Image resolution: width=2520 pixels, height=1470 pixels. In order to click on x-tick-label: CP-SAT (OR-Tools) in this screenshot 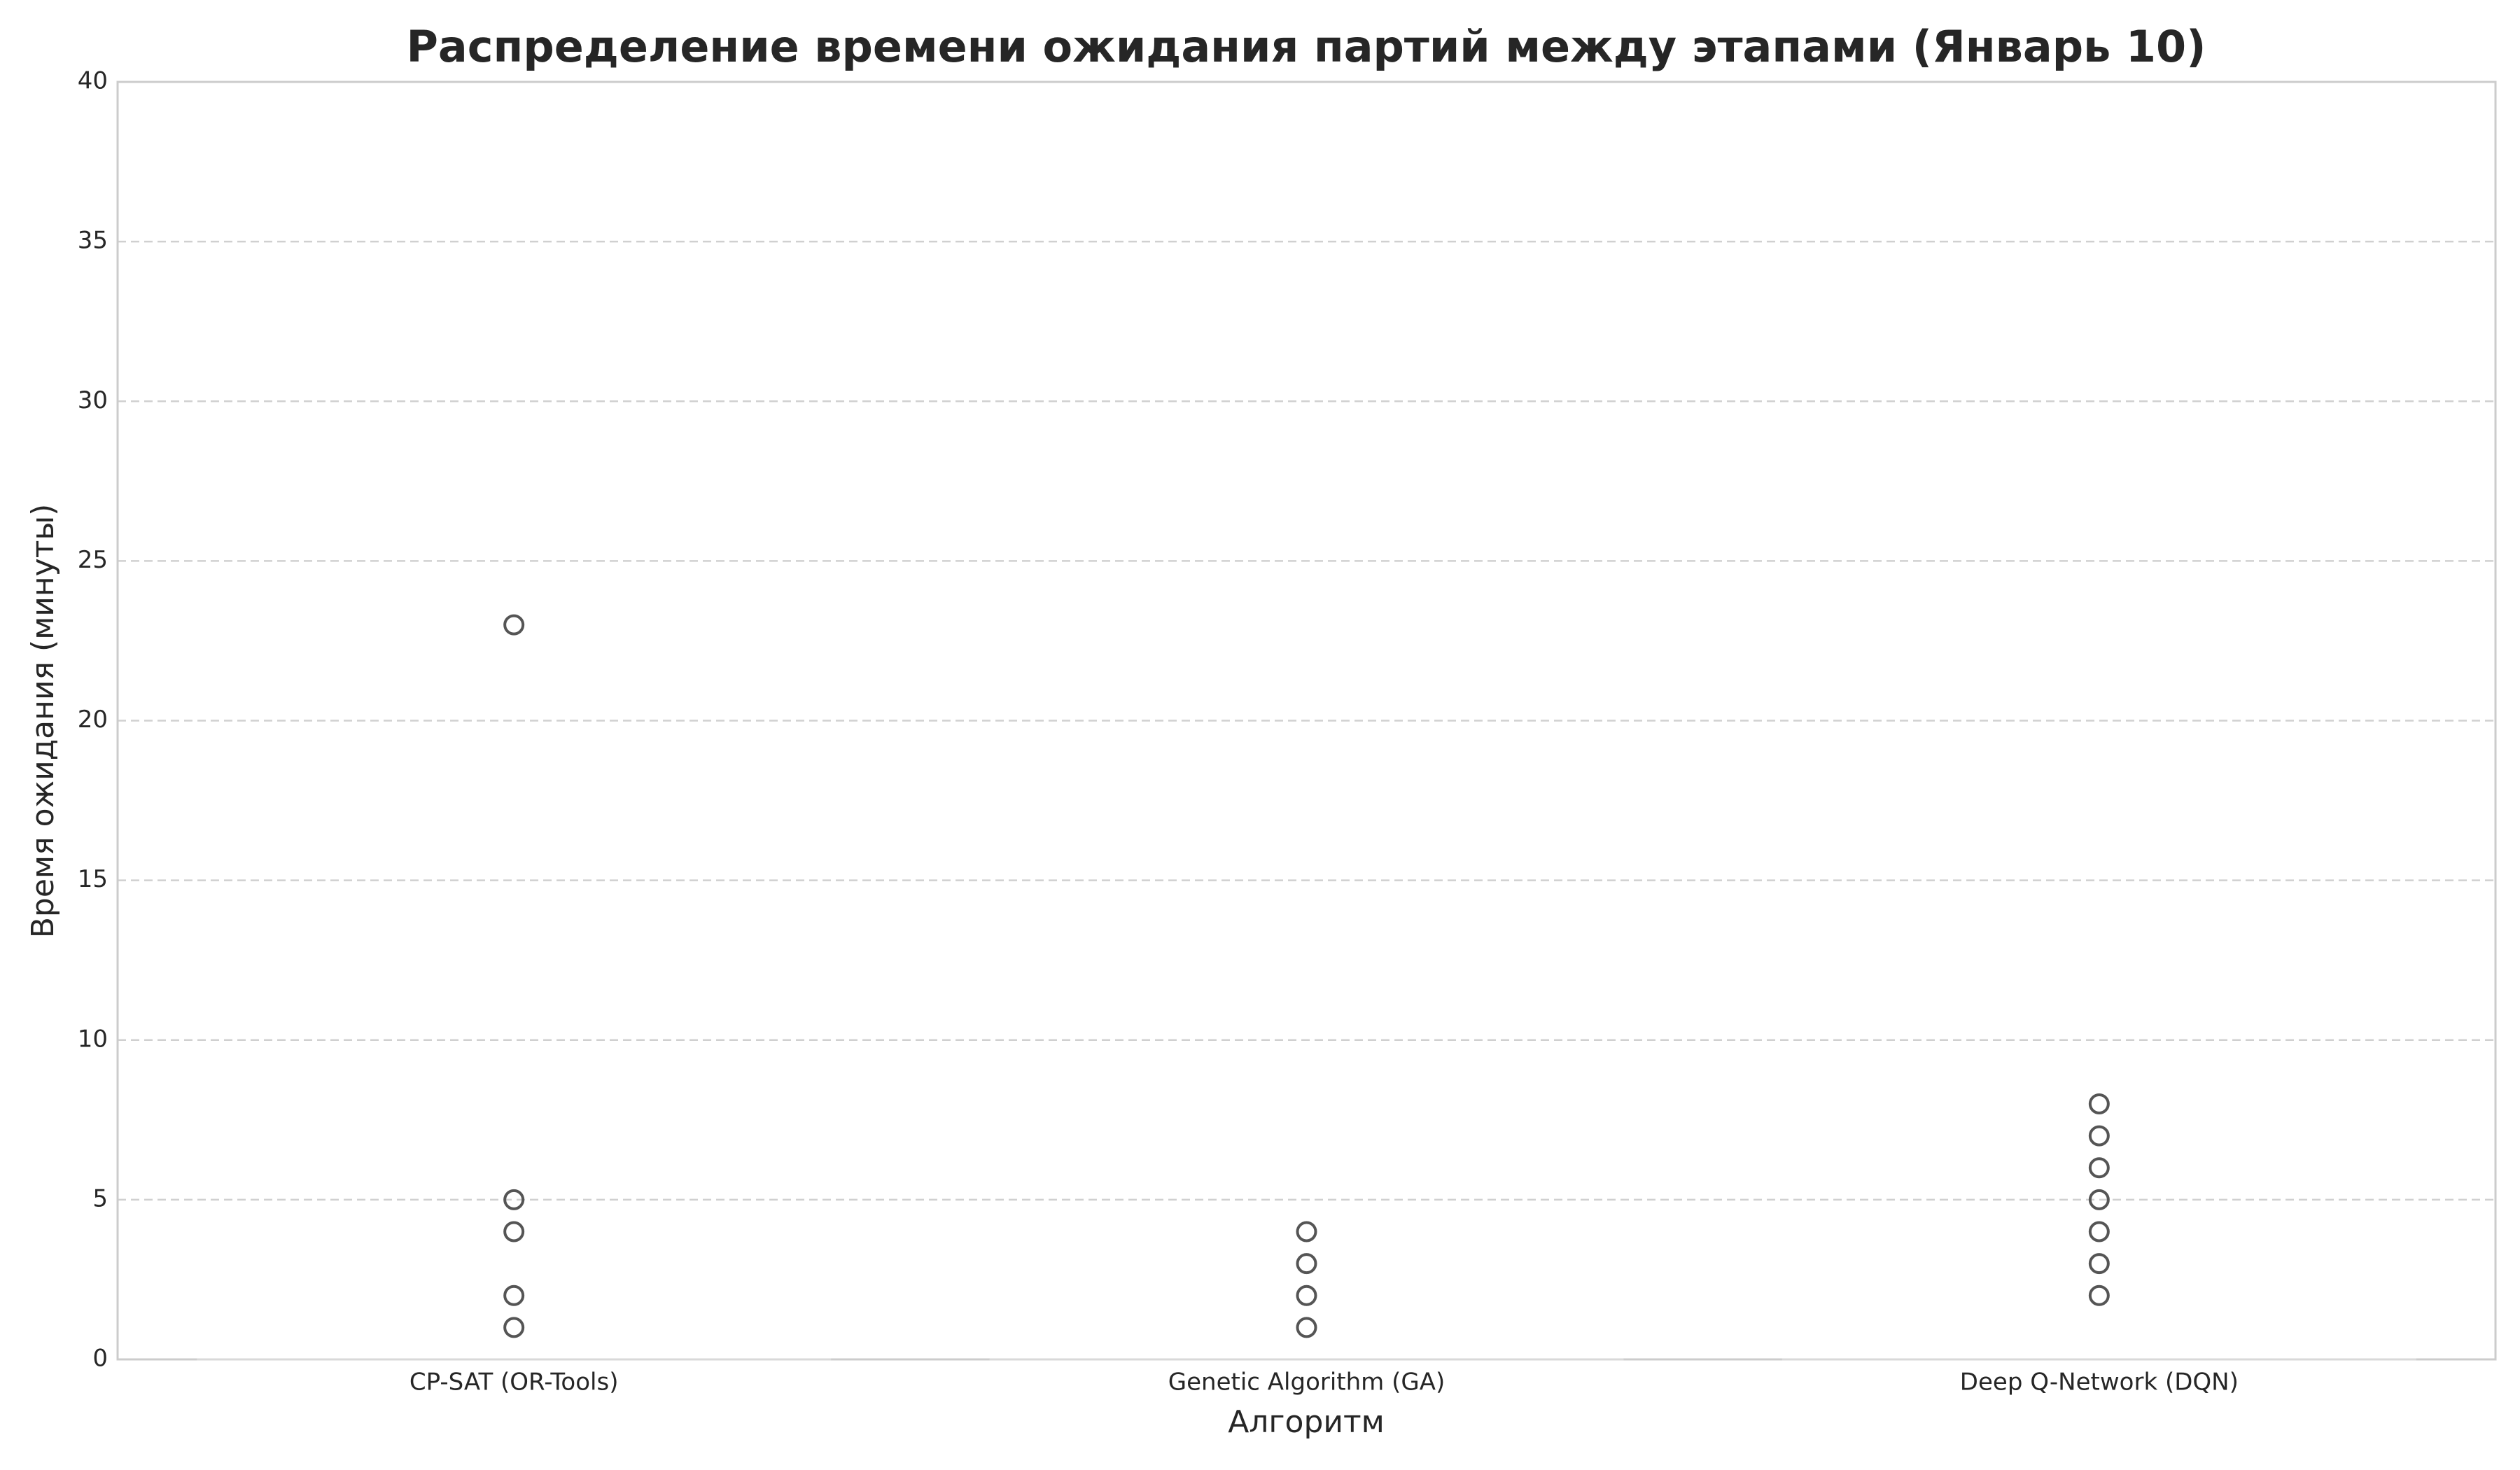, I will do `click(514, 1382)`.